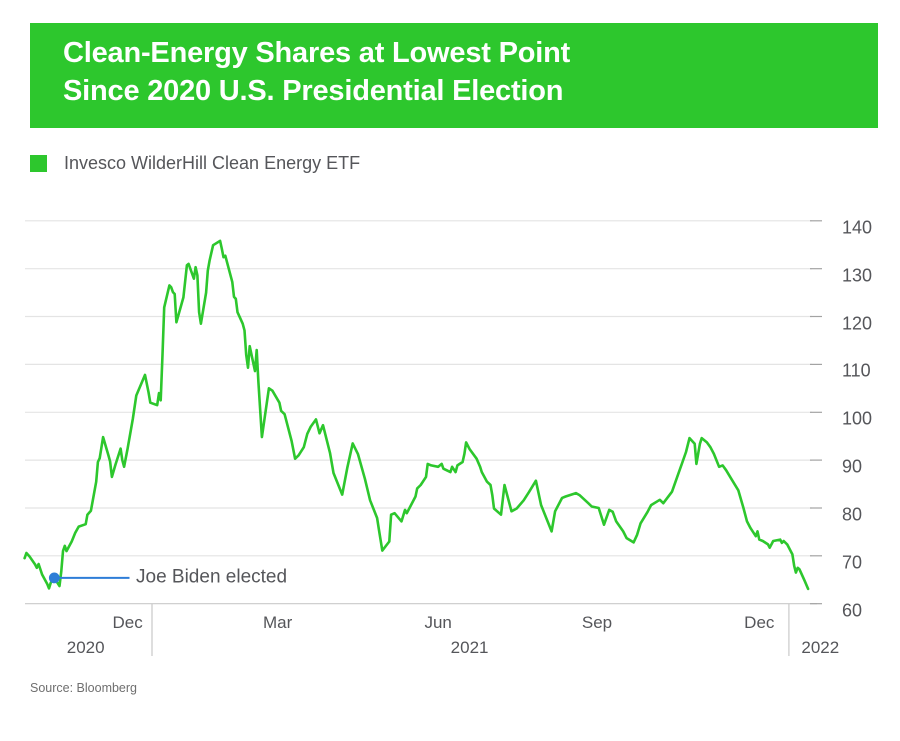 The height and width of the screenshot is (741, 900). Describe the element at coordinates (38, 163) in the screenshot. I see `legend-swatch` at that location.